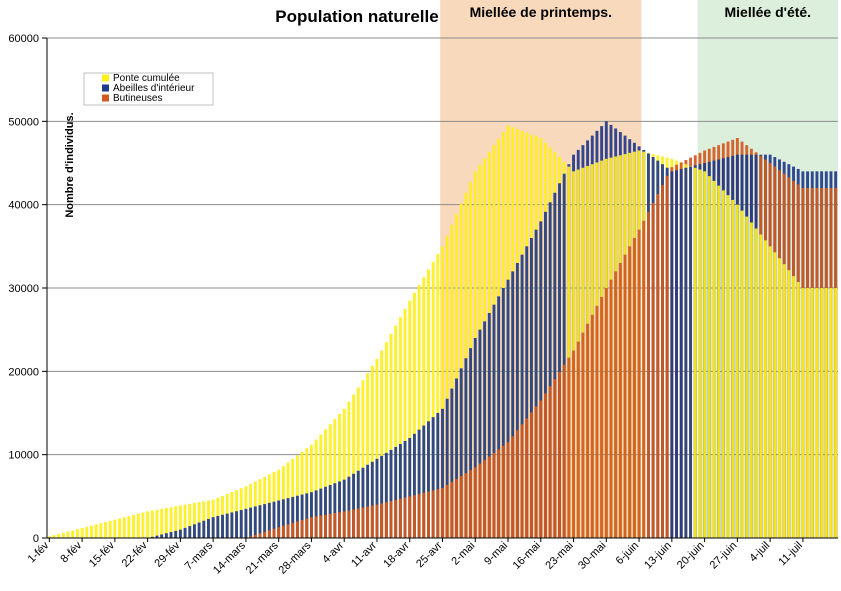 The height and width of the screenshot is (591, 841). I want to click on y-tick-label: 20000, so click(23, 372).